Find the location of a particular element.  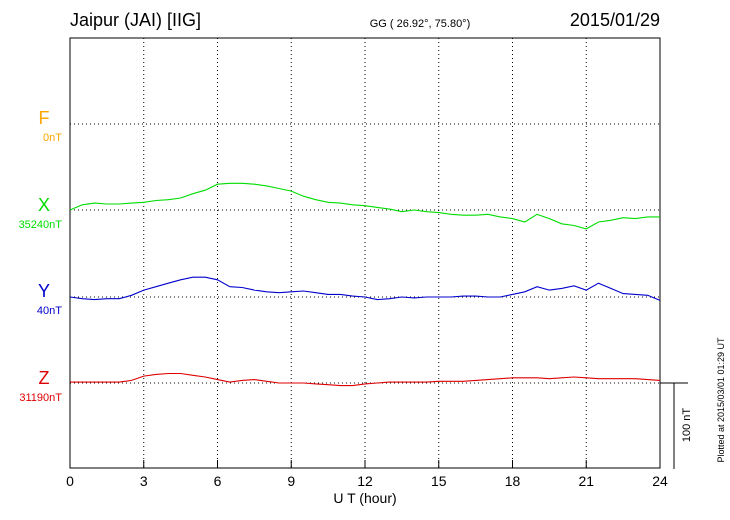

x-tick-label: 12 is located at coordinates (365, 481).